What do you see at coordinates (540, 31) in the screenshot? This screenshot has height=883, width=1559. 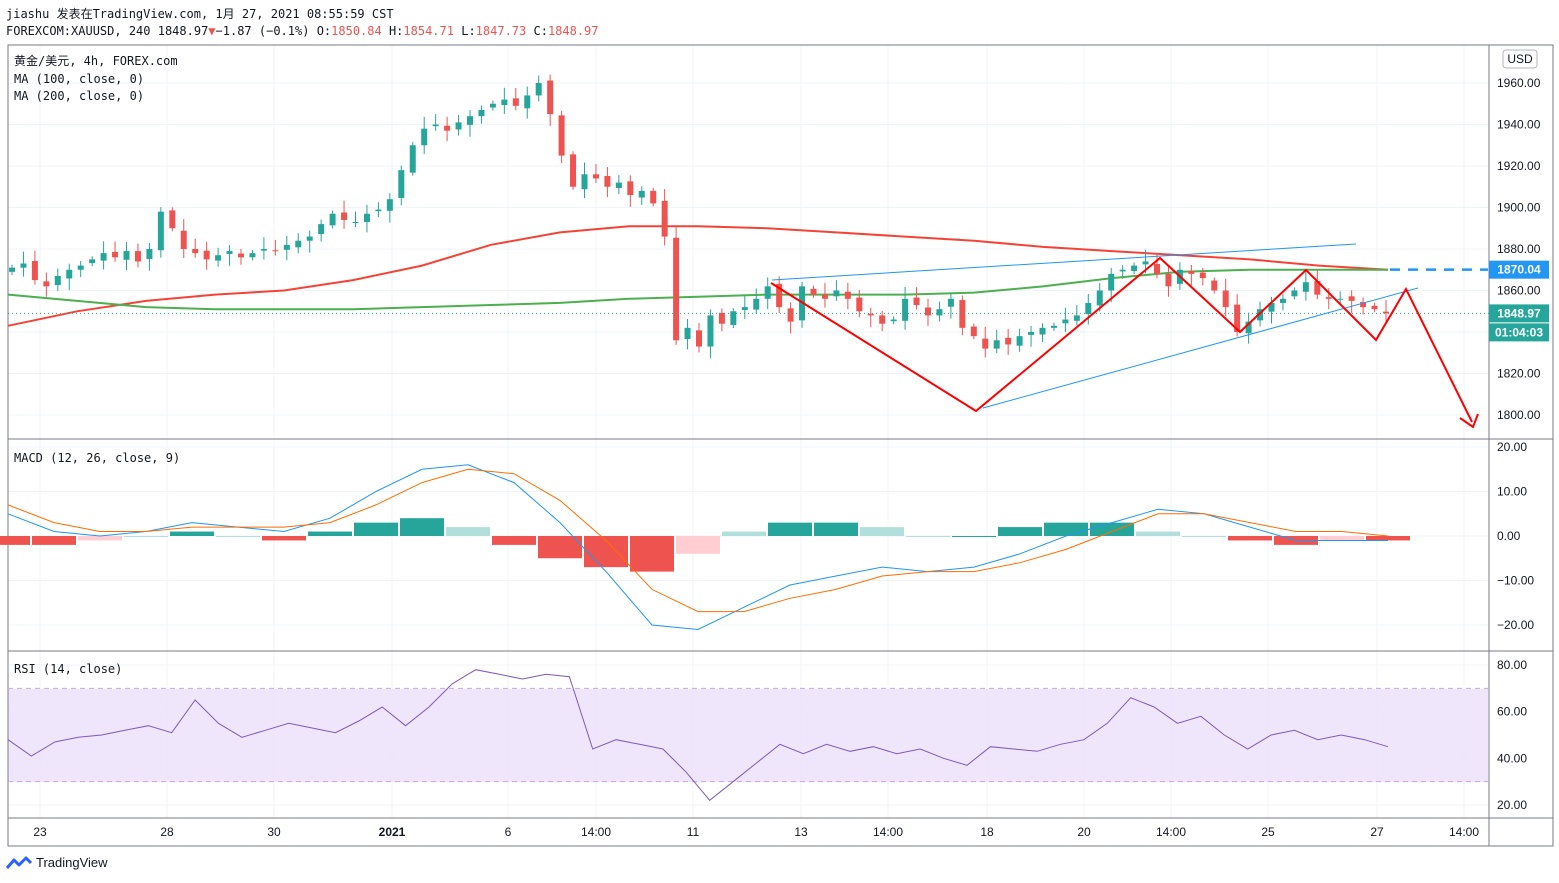 I see `close-label: C:` at bounding box center [540, 31].